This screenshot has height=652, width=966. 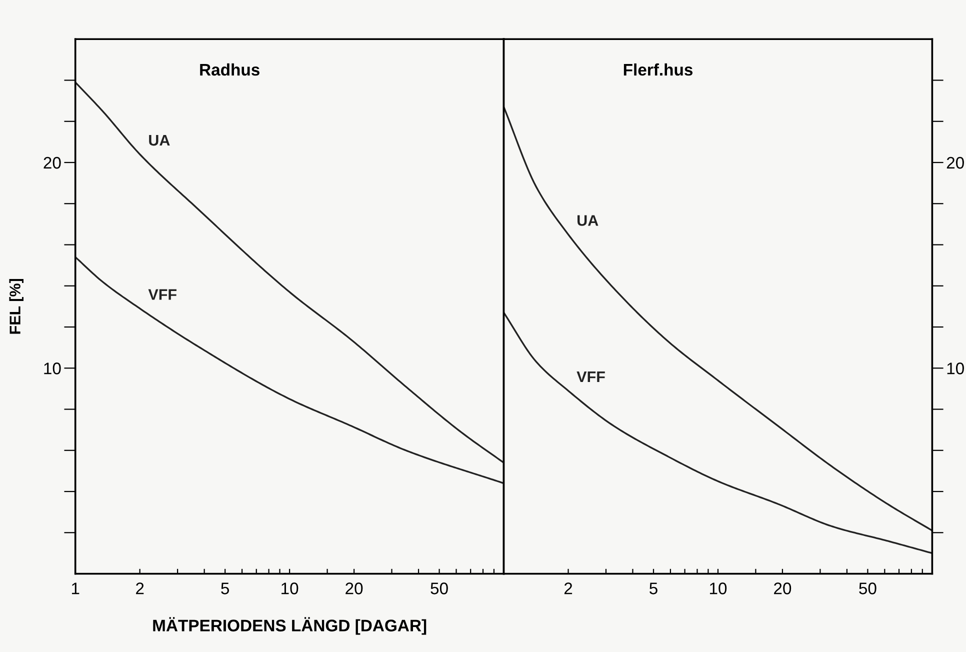 I want to click on text: Radhus, so click(x=230, y=69).